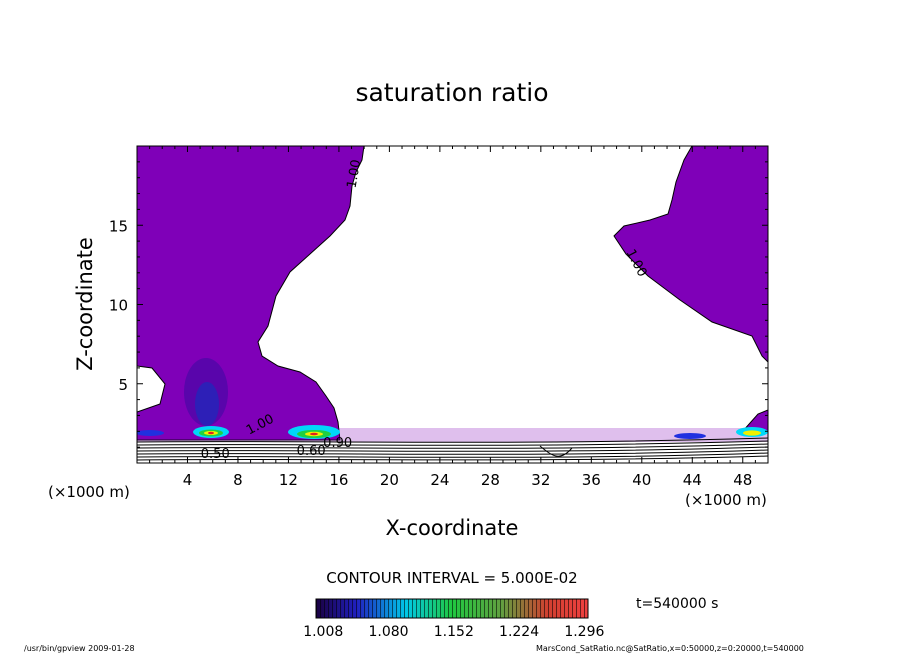 Image resolution: width=904 pixels, height=654 pixels. I want to click on colorbar-ticks: 1.008 1.080 1.152 1.224 1.296, so click(453, 632).